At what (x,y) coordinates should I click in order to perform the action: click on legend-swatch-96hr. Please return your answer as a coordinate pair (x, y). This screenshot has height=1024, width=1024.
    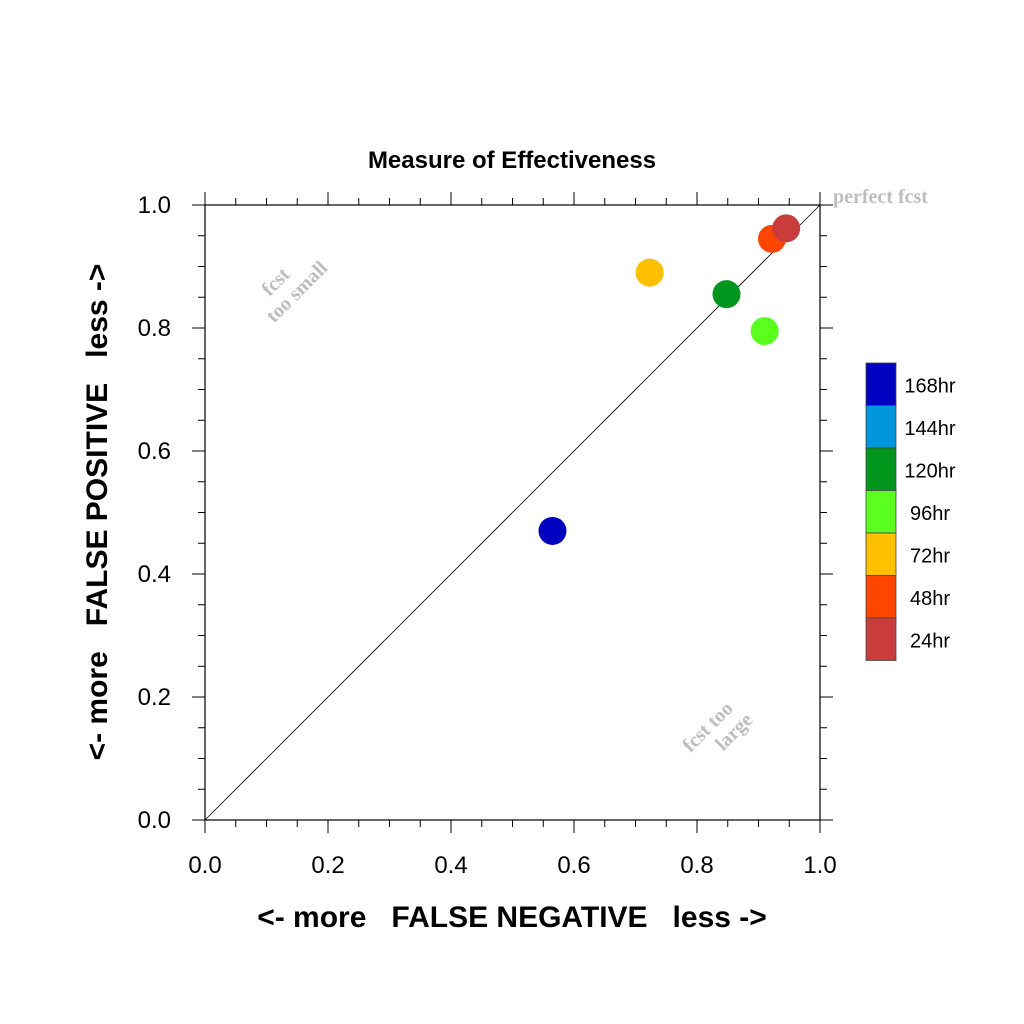
    Looking at the image, I should click on (881, 512).